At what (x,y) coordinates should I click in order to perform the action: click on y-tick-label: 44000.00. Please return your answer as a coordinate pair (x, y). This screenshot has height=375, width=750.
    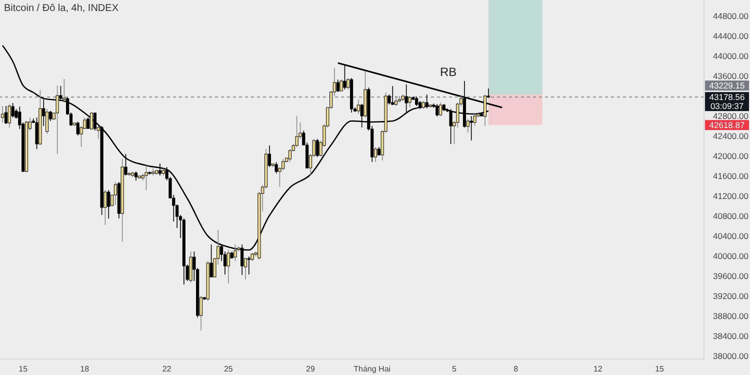
    Looking at the image, I should click on (731, 56).